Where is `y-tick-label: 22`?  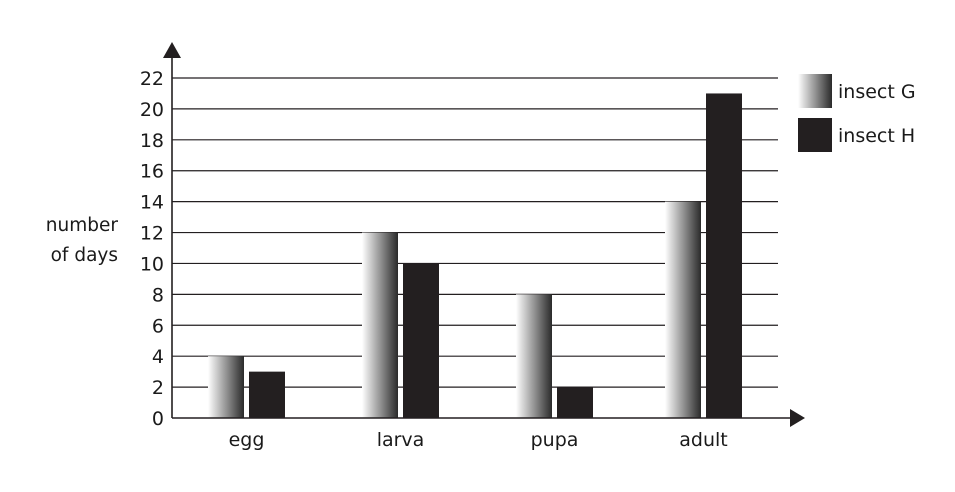 y-tick-label: 22 is located at coordinates (152, 79).